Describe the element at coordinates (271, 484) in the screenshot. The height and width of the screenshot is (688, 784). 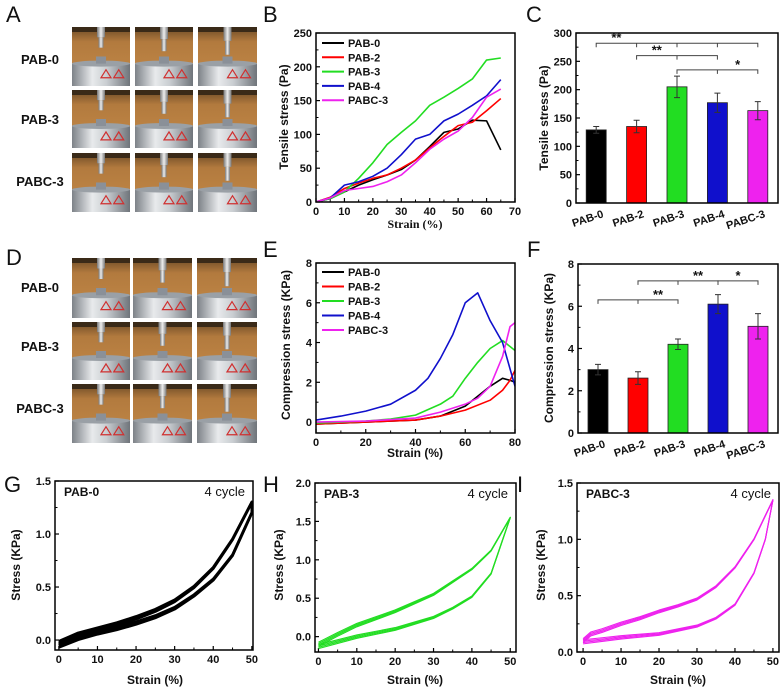
I see `panel-letter: H` at that location.